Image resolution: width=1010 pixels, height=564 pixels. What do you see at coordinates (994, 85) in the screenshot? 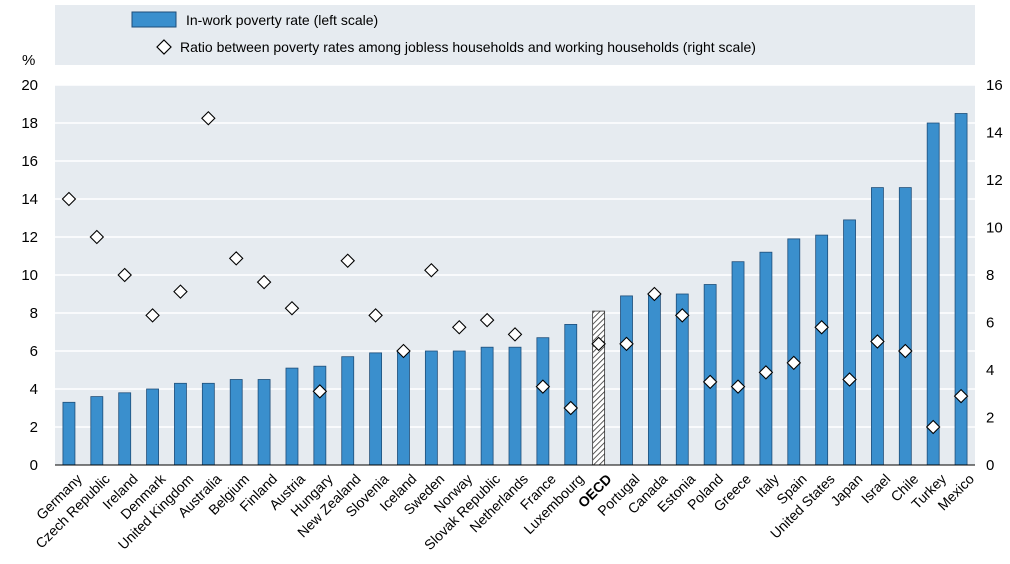
I see `y-right-tick-label: 16` at bounding box center [994, 85].